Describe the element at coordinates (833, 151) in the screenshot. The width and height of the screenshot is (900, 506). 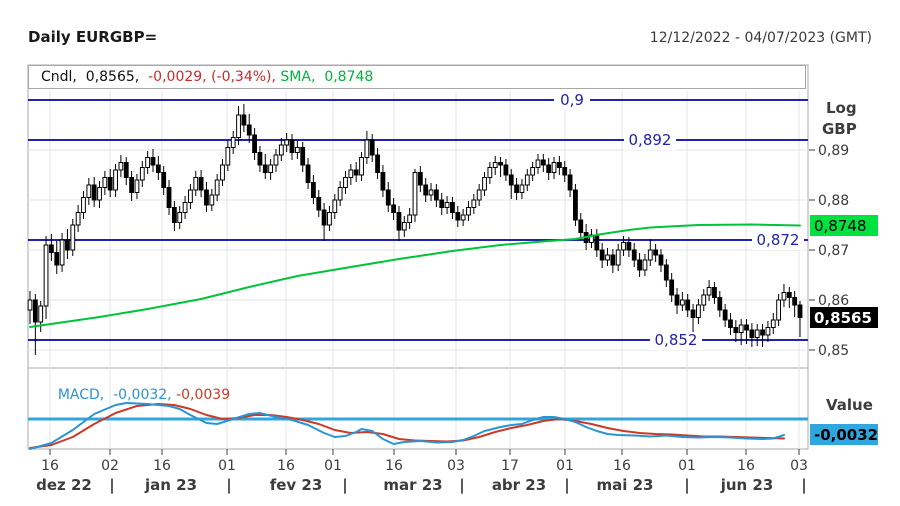
I see `price-tick-label: 0,89` at that location.